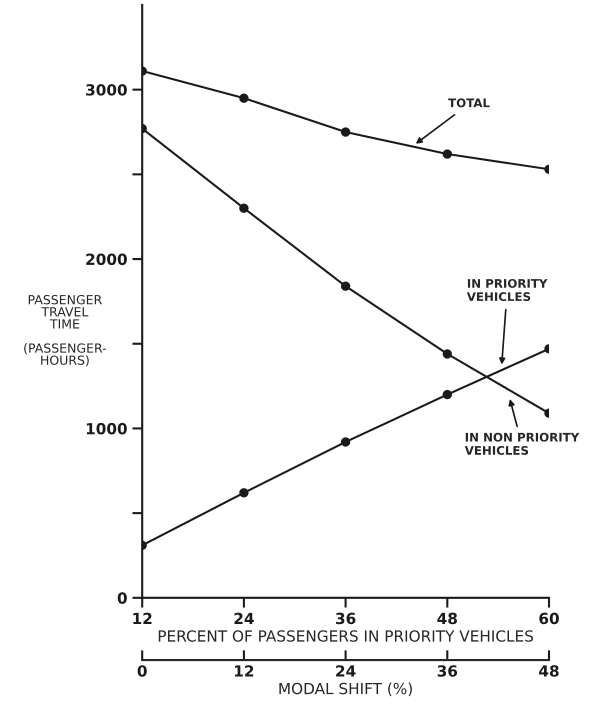  I want to click on x2-tick-label: 0, so click(142, 671).